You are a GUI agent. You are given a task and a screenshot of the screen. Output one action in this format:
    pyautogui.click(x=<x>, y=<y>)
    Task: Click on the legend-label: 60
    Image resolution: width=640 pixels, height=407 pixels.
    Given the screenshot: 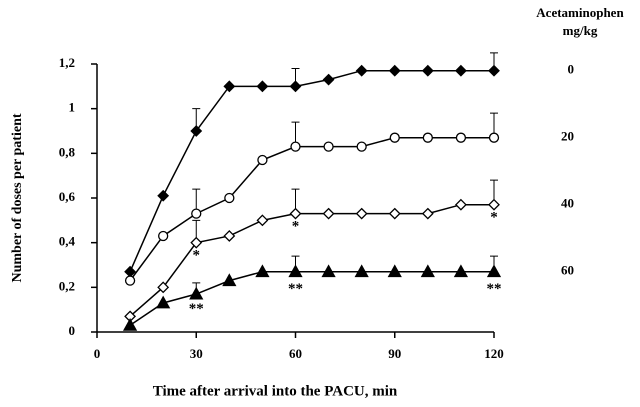 What is the action you would take?
    pyautogui.click(x=567, y=270)
    